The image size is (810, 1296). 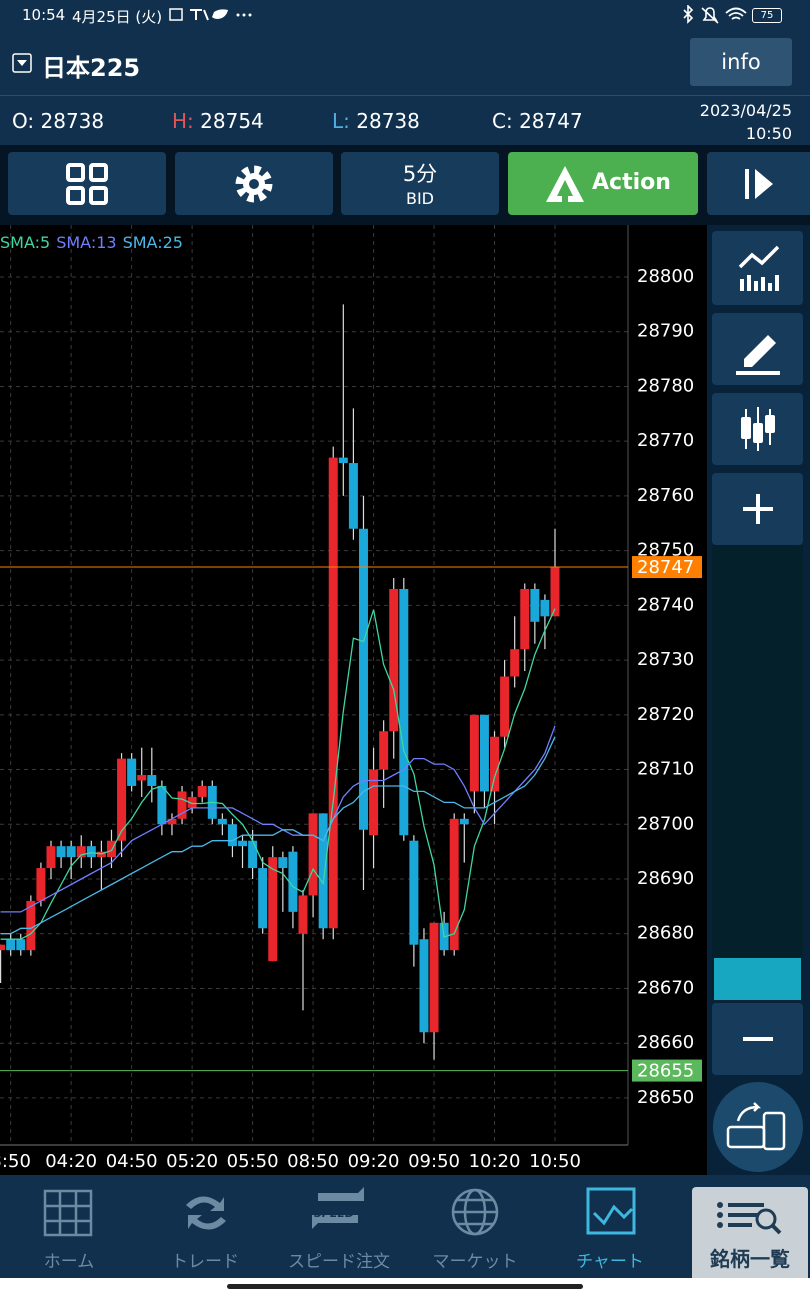 I want to click on rotate-button, so click(x=758, y=1127).